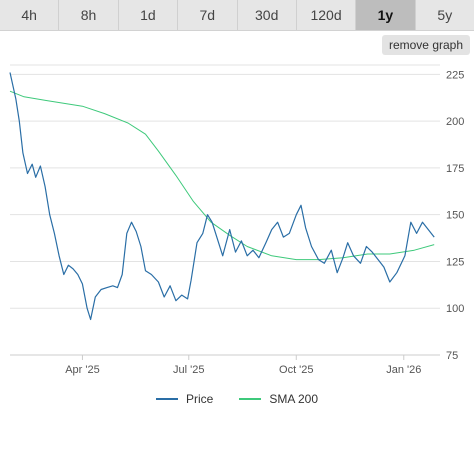 This screenshot has height=455, width=474. What do you see at coordinates (184, 399) in the screenshot?
I see `legend-item-price: Price` at bounding box center [184, 399].